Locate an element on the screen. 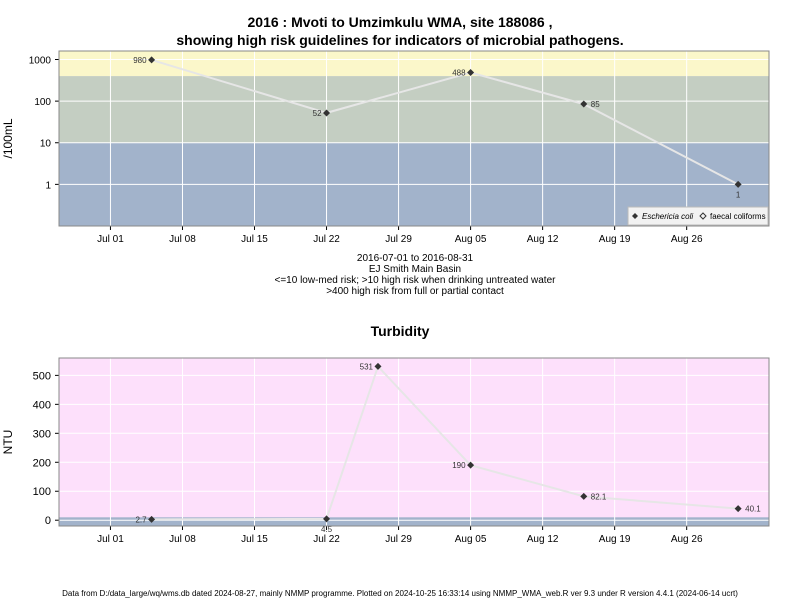 This screenshot has width=800, height=600. microbial-x-tick-label: Jul 08 is located at coordinates (182, 239).